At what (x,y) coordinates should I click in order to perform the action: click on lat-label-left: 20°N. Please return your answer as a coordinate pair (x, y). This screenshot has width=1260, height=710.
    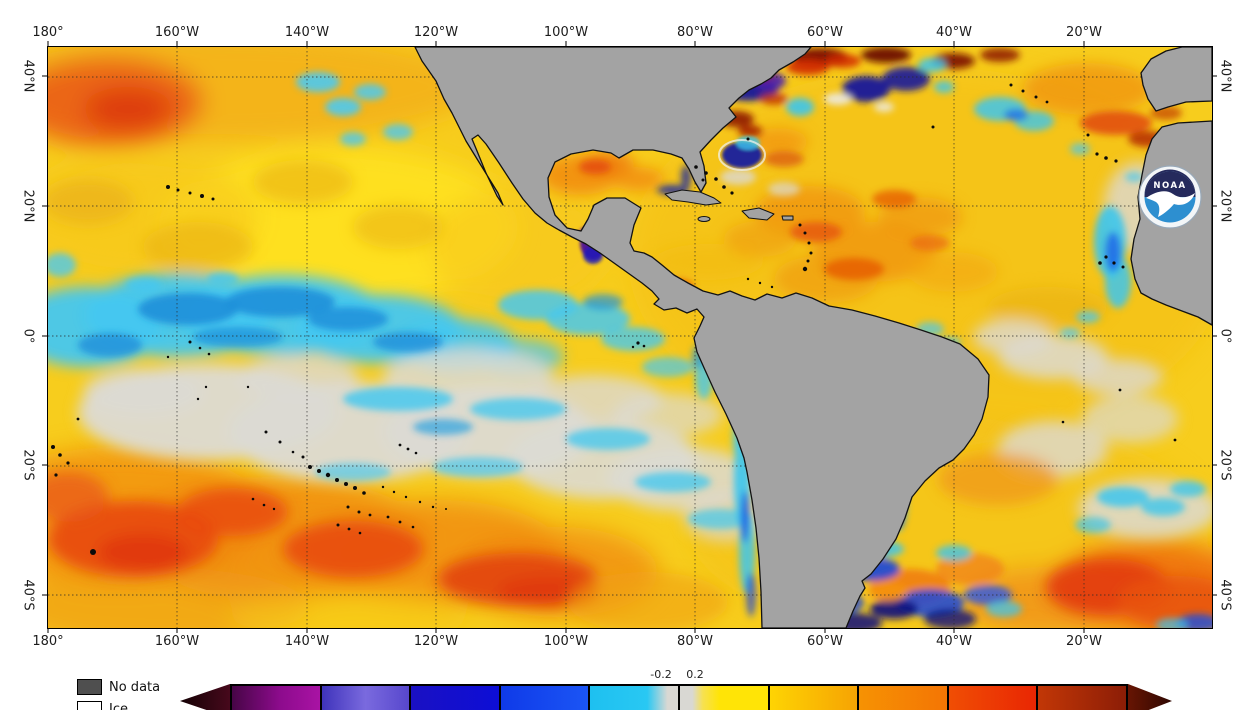
    Looking at the image, I should click on (28, 206).